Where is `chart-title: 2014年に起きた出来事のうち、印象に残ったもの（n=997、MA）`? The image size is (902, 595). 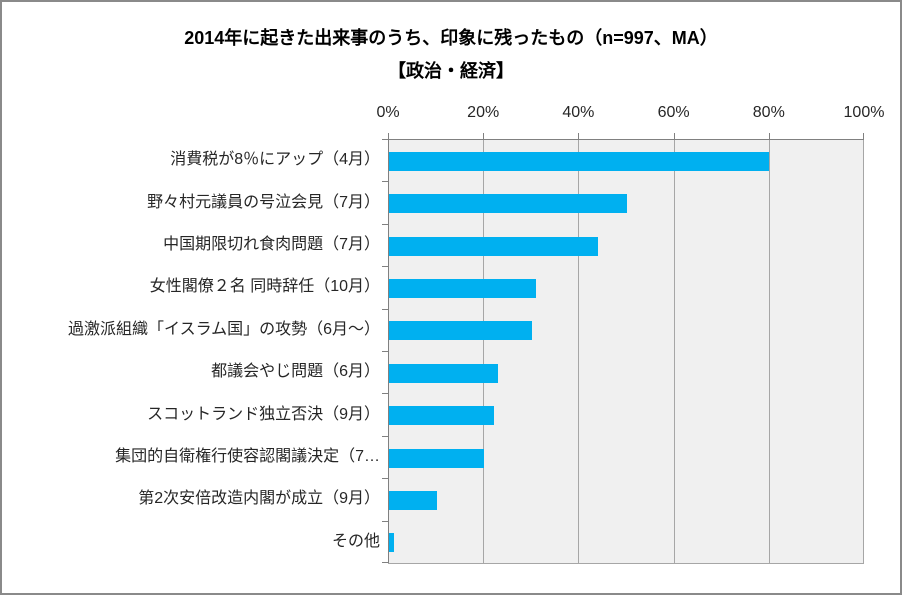
chart-title: 2014年に起きた出来事のうち、印象に残ったもの（n=997、MA） is located at coordinates (451, 38).